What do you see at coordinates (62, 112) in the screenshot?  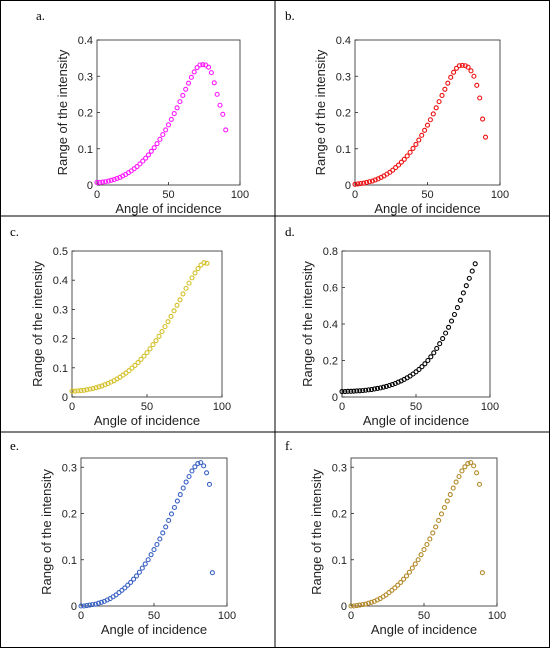 I see `y-axis-label: Range of the intensity` at bounding box center [62, 112].